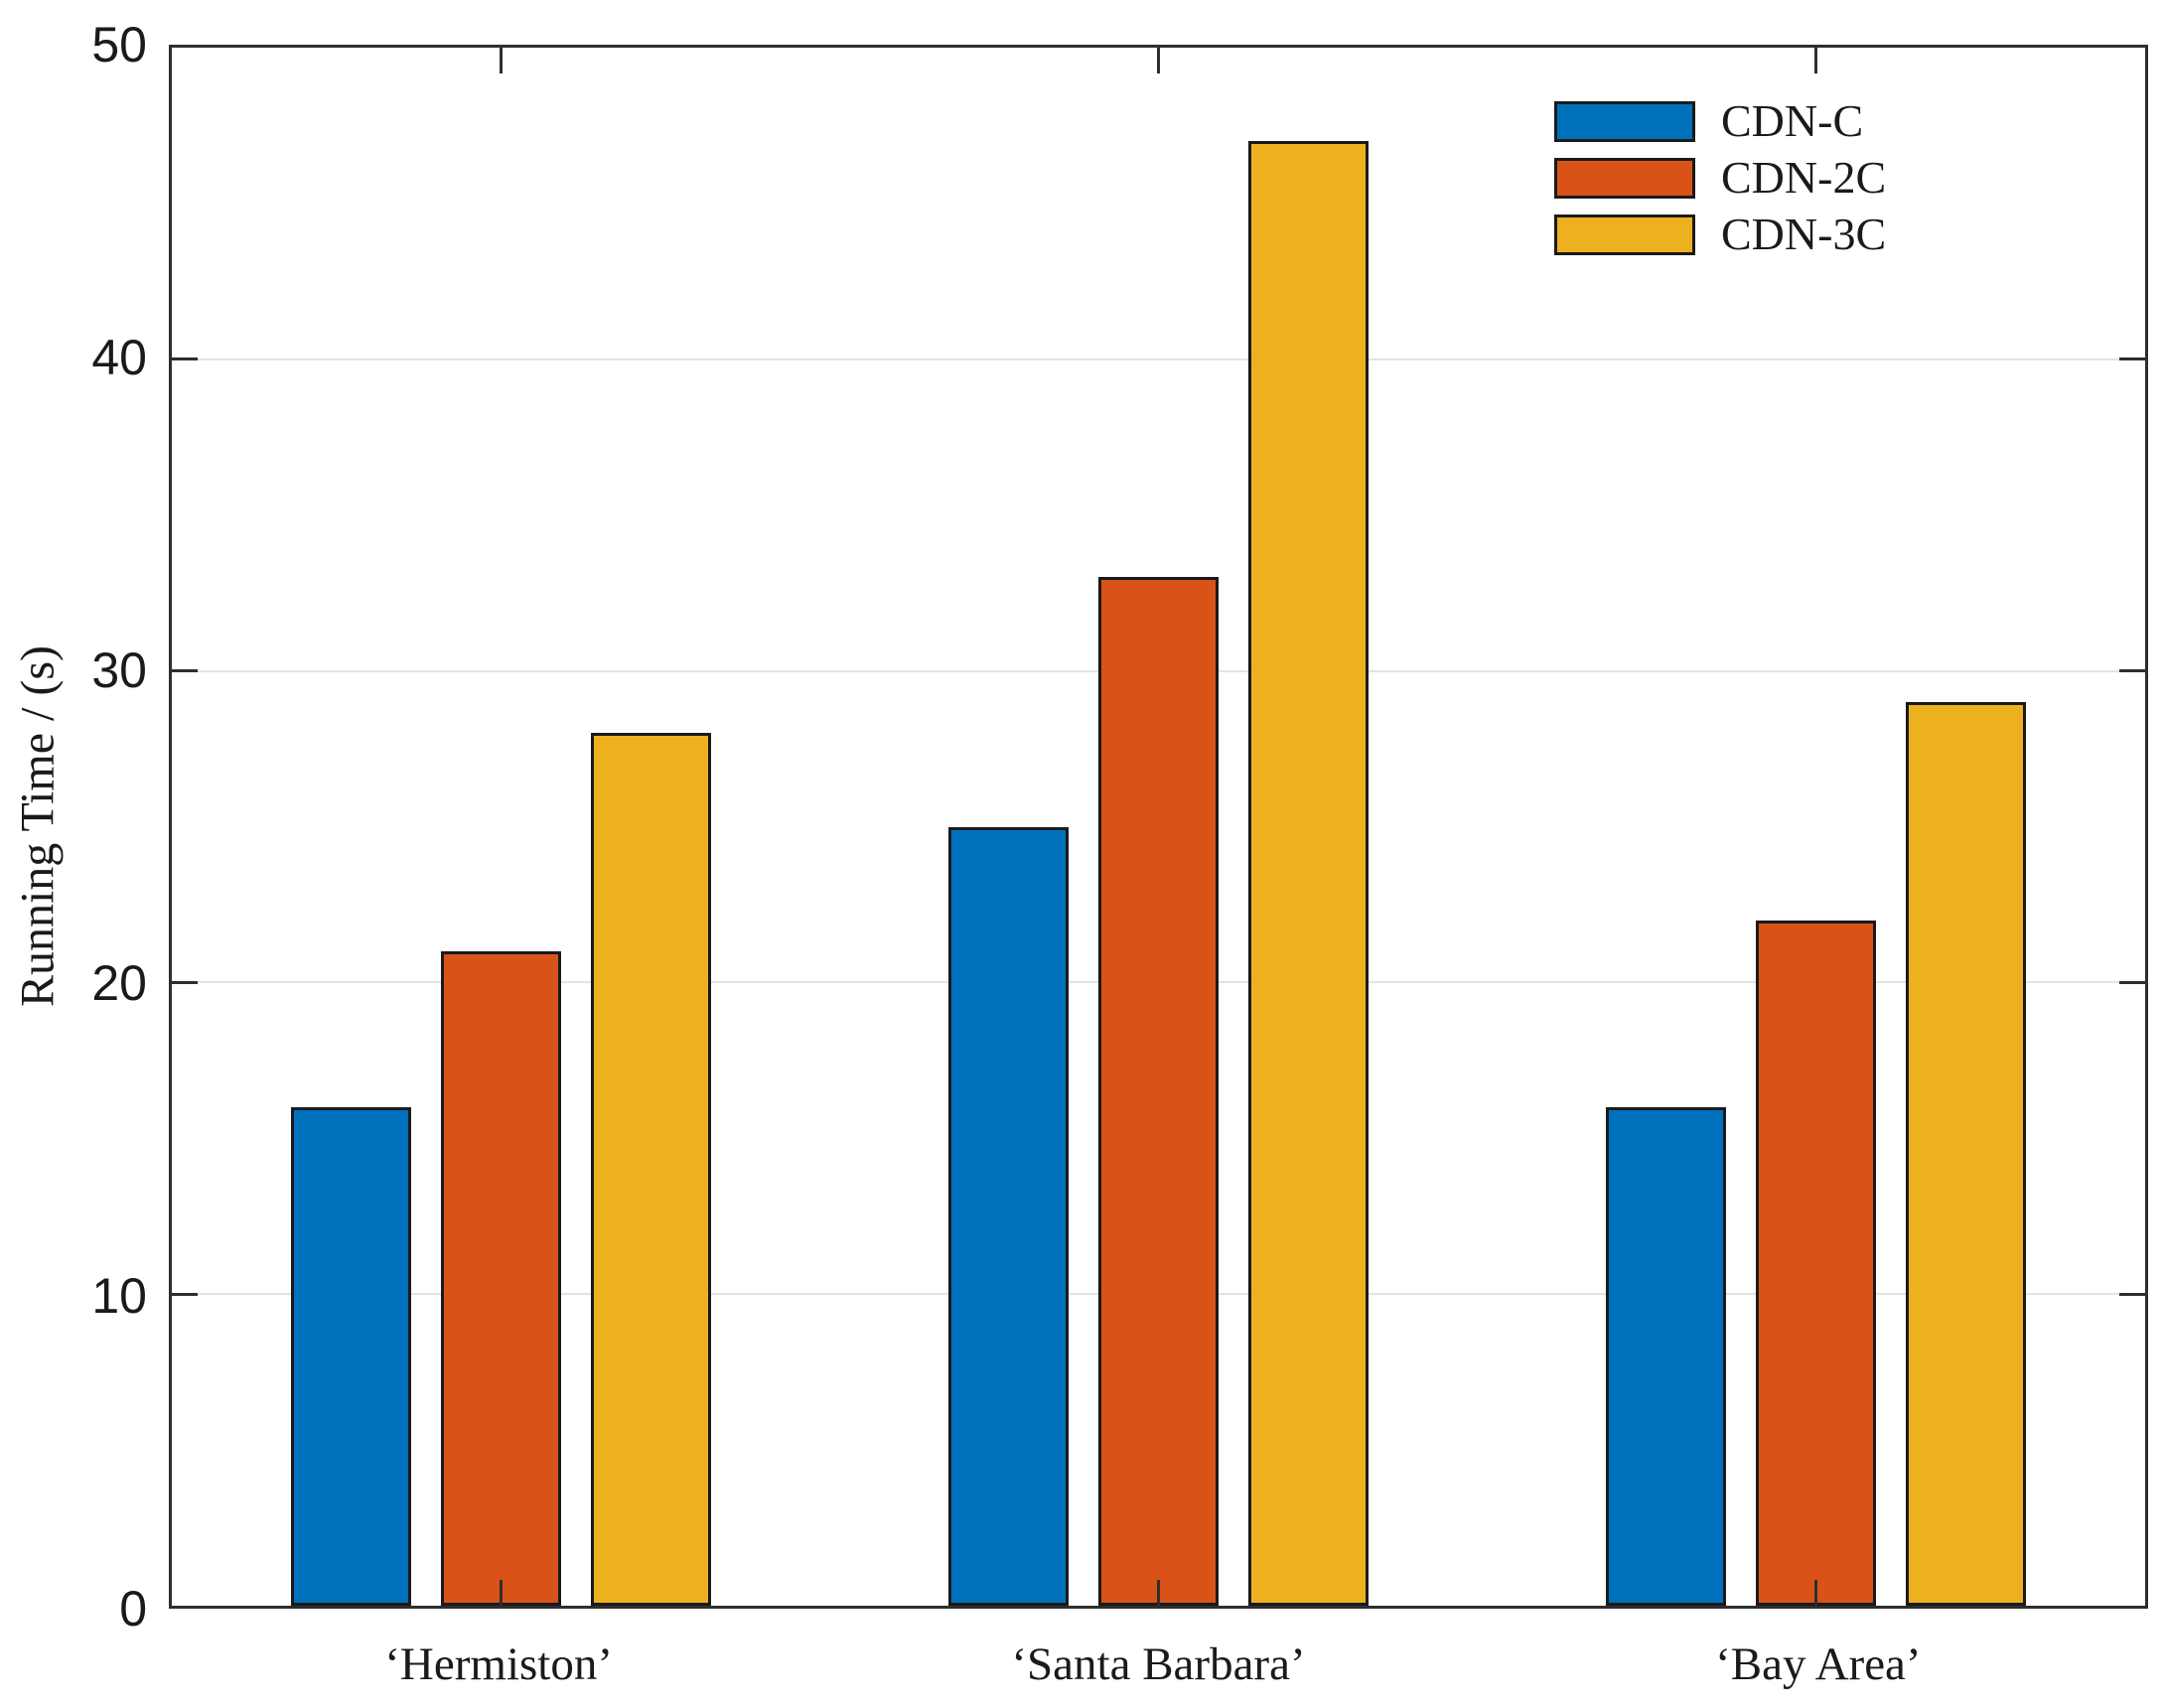 The width and height of the screenshot is (2164, 1708). Describe the element at coordinates (133, 1609) in the screenshot. I see `y-tick-label-0: 0` at that location.